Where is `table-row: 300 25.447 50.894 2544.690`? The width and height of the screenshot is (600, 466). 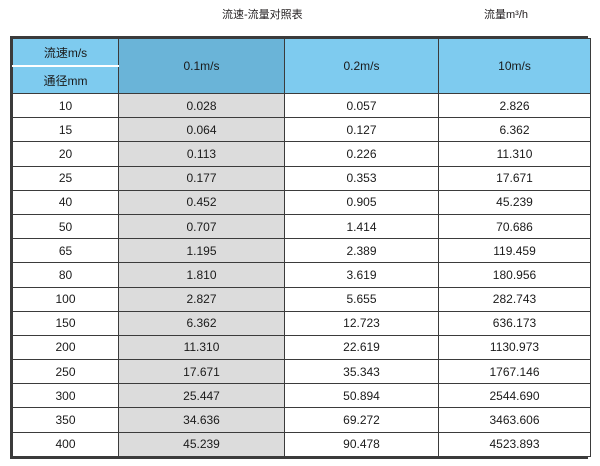 table-row: 300 25.447 50.894 2544.690 is located at coordinates (301, 396).